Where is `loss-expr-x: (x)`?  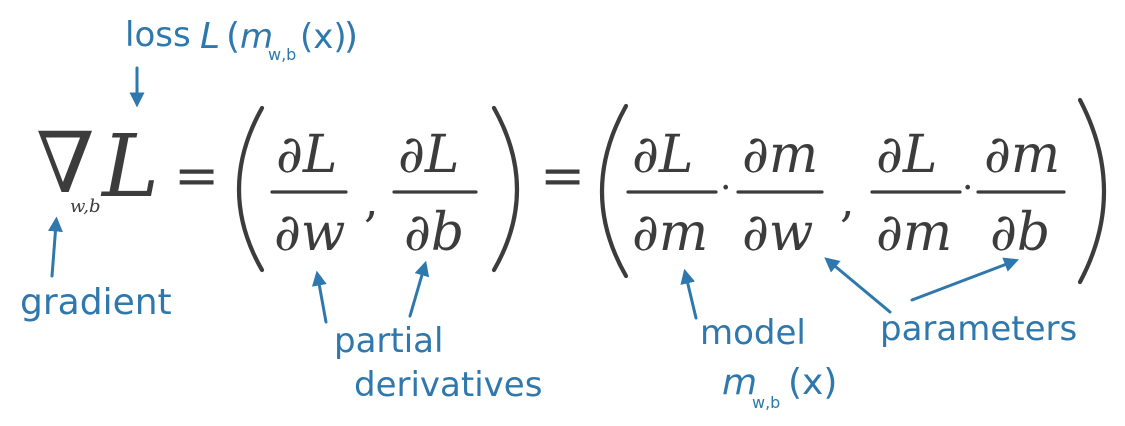 loss-expr-x: (x) is located at coordinates (323, 37).